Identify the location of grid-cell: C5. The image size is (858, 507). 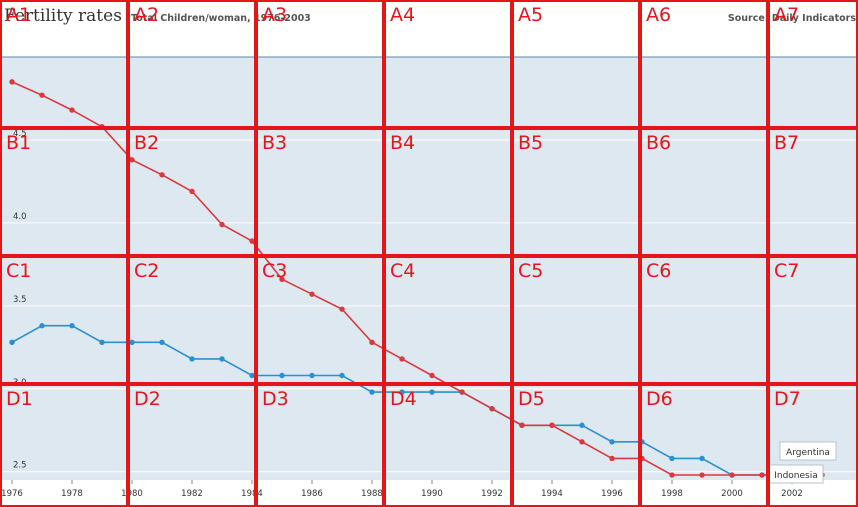
(576, 320).